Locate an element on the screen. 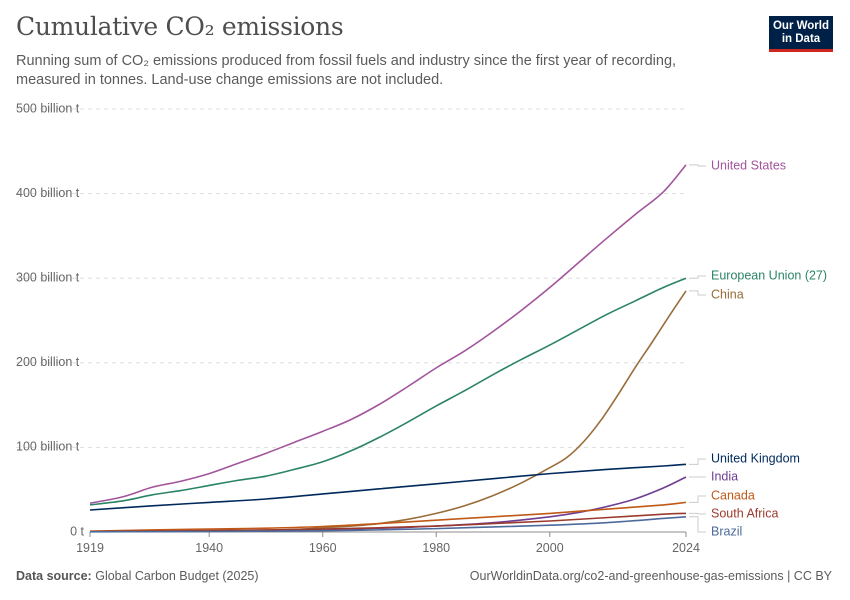 This screenshot has width=850, height=600. x-tick-label: 1940 is located at coordinates (209, 548).